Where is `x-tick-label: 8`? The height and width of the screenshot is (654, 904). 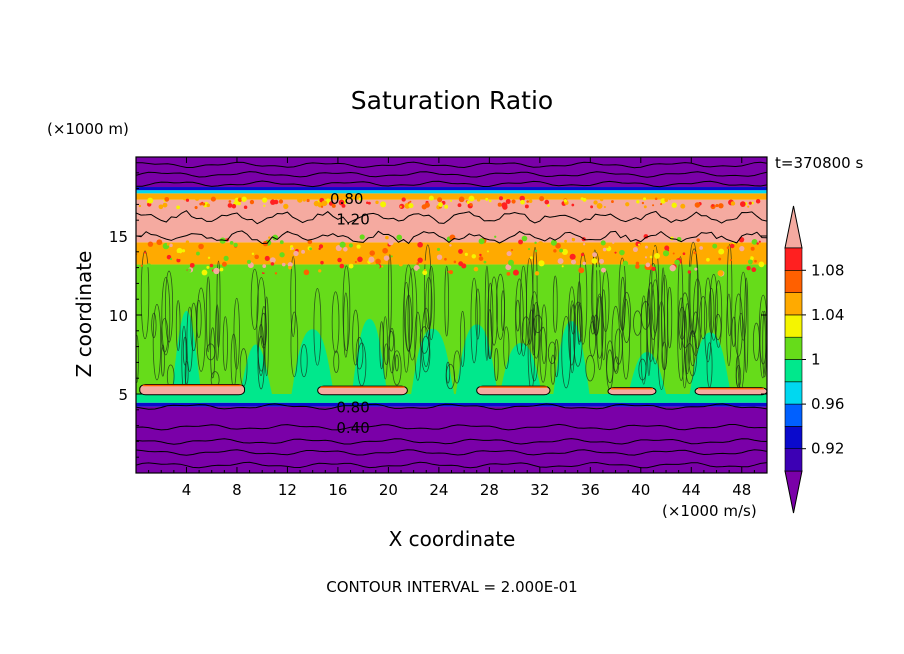 x-tick-label: 8 is located at coordinates (237, 490).